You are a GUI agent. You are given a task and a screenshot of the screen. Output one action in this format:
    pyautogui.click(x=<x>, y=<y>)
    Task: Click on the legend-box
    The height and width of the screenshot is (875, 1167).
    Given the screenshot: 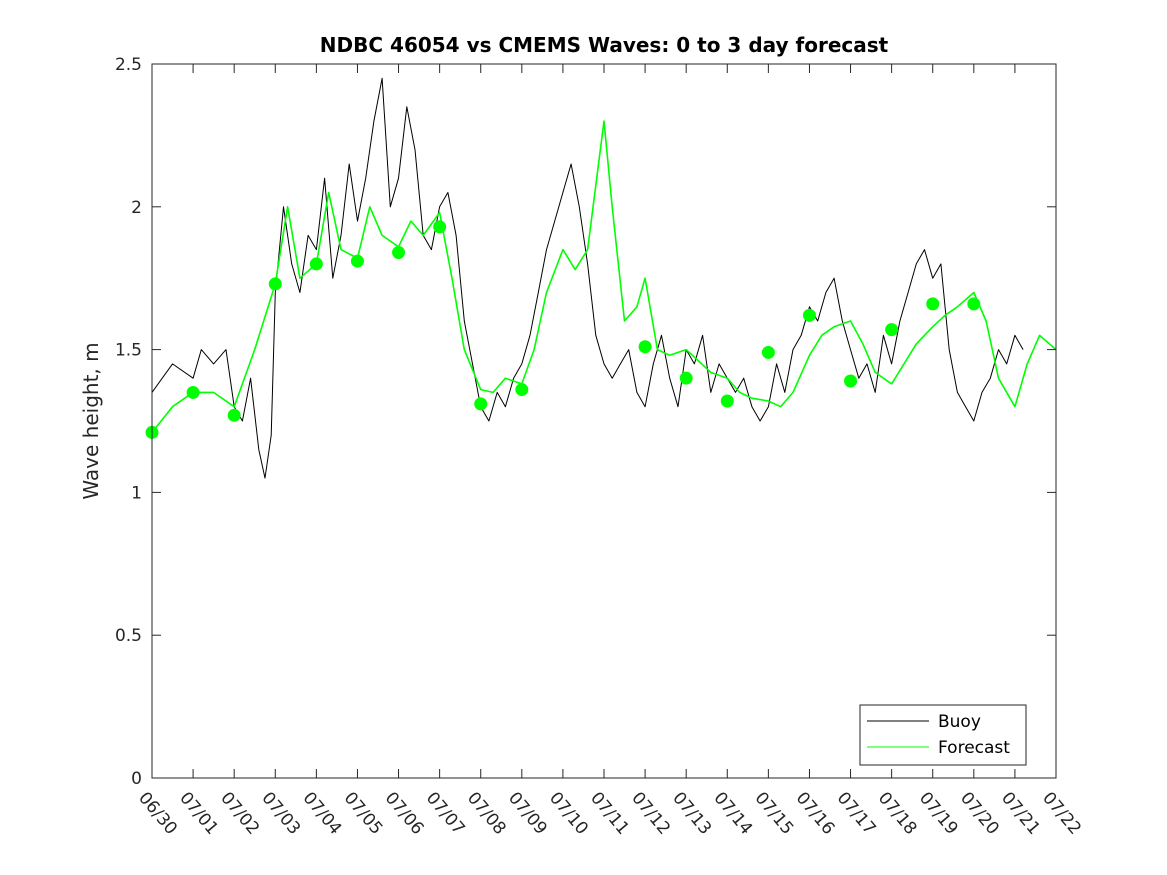 What is the action you would take?
    pyautogui.click(x=943, y=735)
    